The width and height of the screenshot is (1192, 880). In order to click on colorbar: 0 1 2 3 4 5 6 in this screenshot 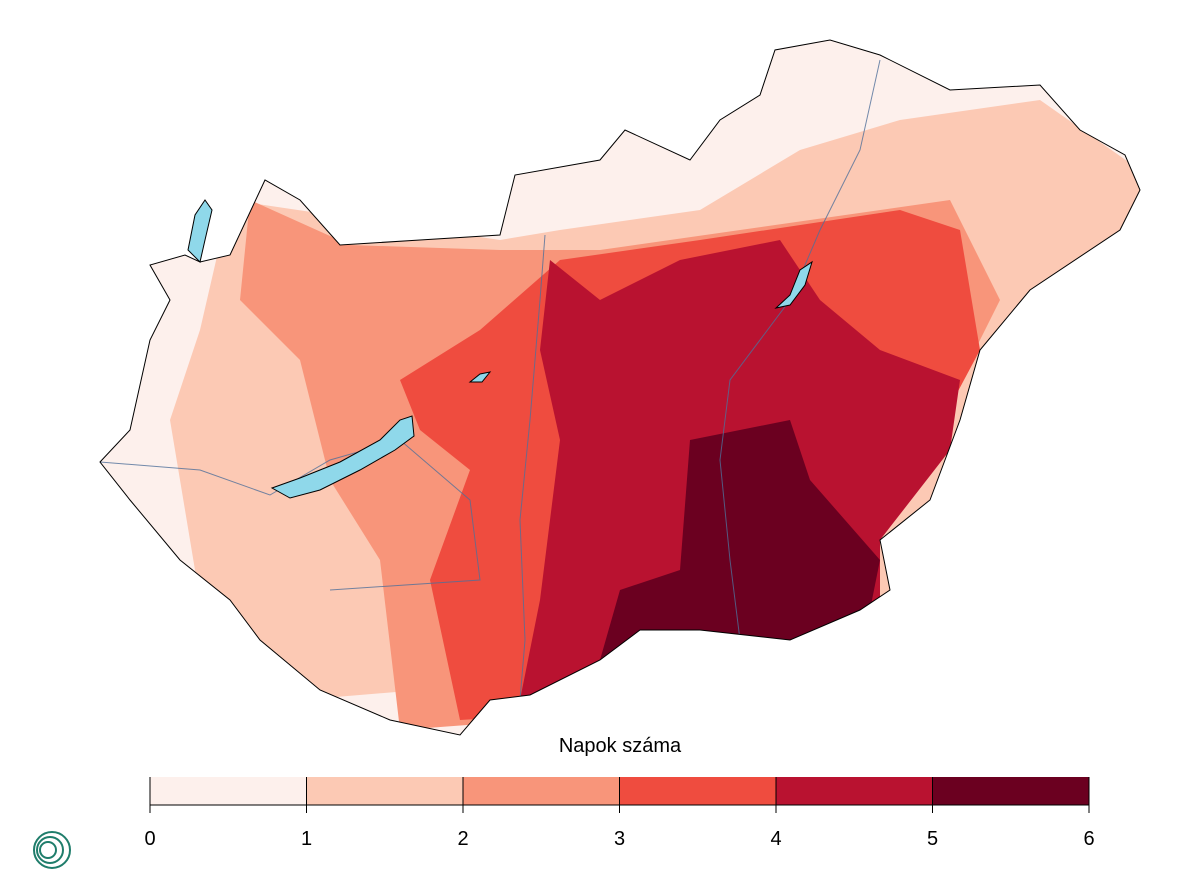, I will do `click(619, 813)`.